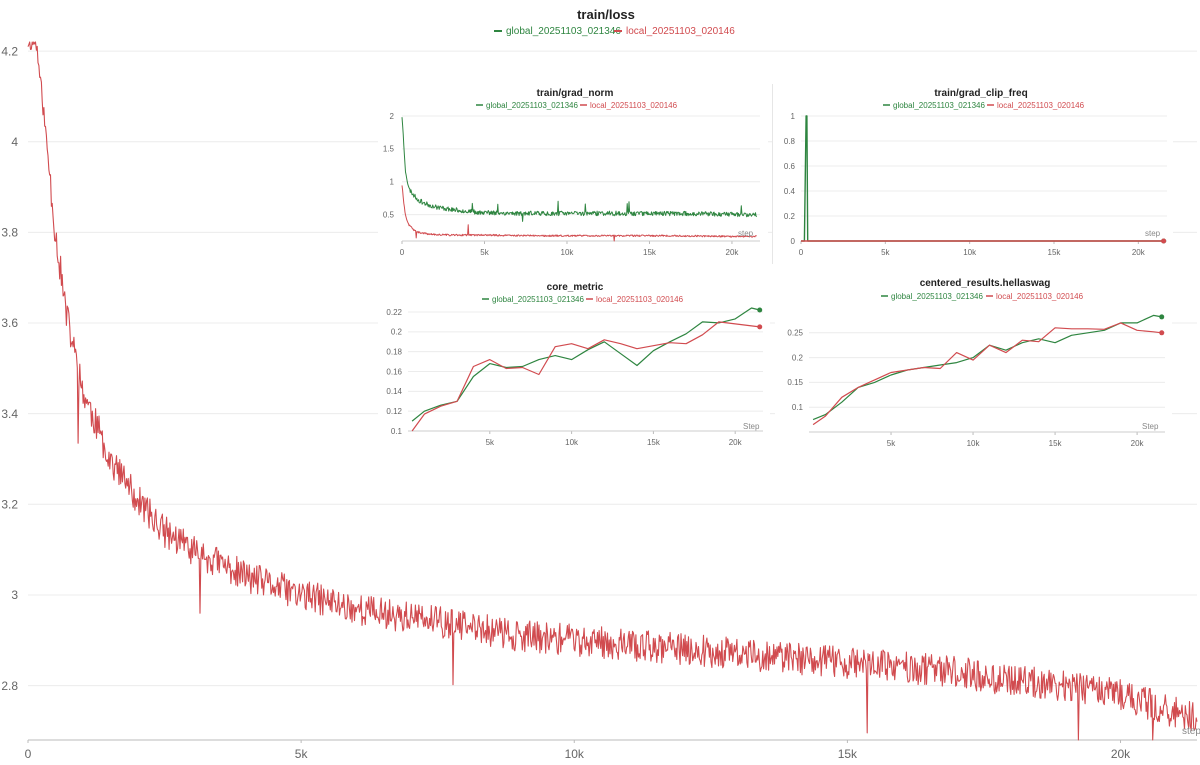 Image resolution: width=1200 pixels, height=765 pixels. I want to click on grad-norm-title: train/grad_norm, so click(575, 93).